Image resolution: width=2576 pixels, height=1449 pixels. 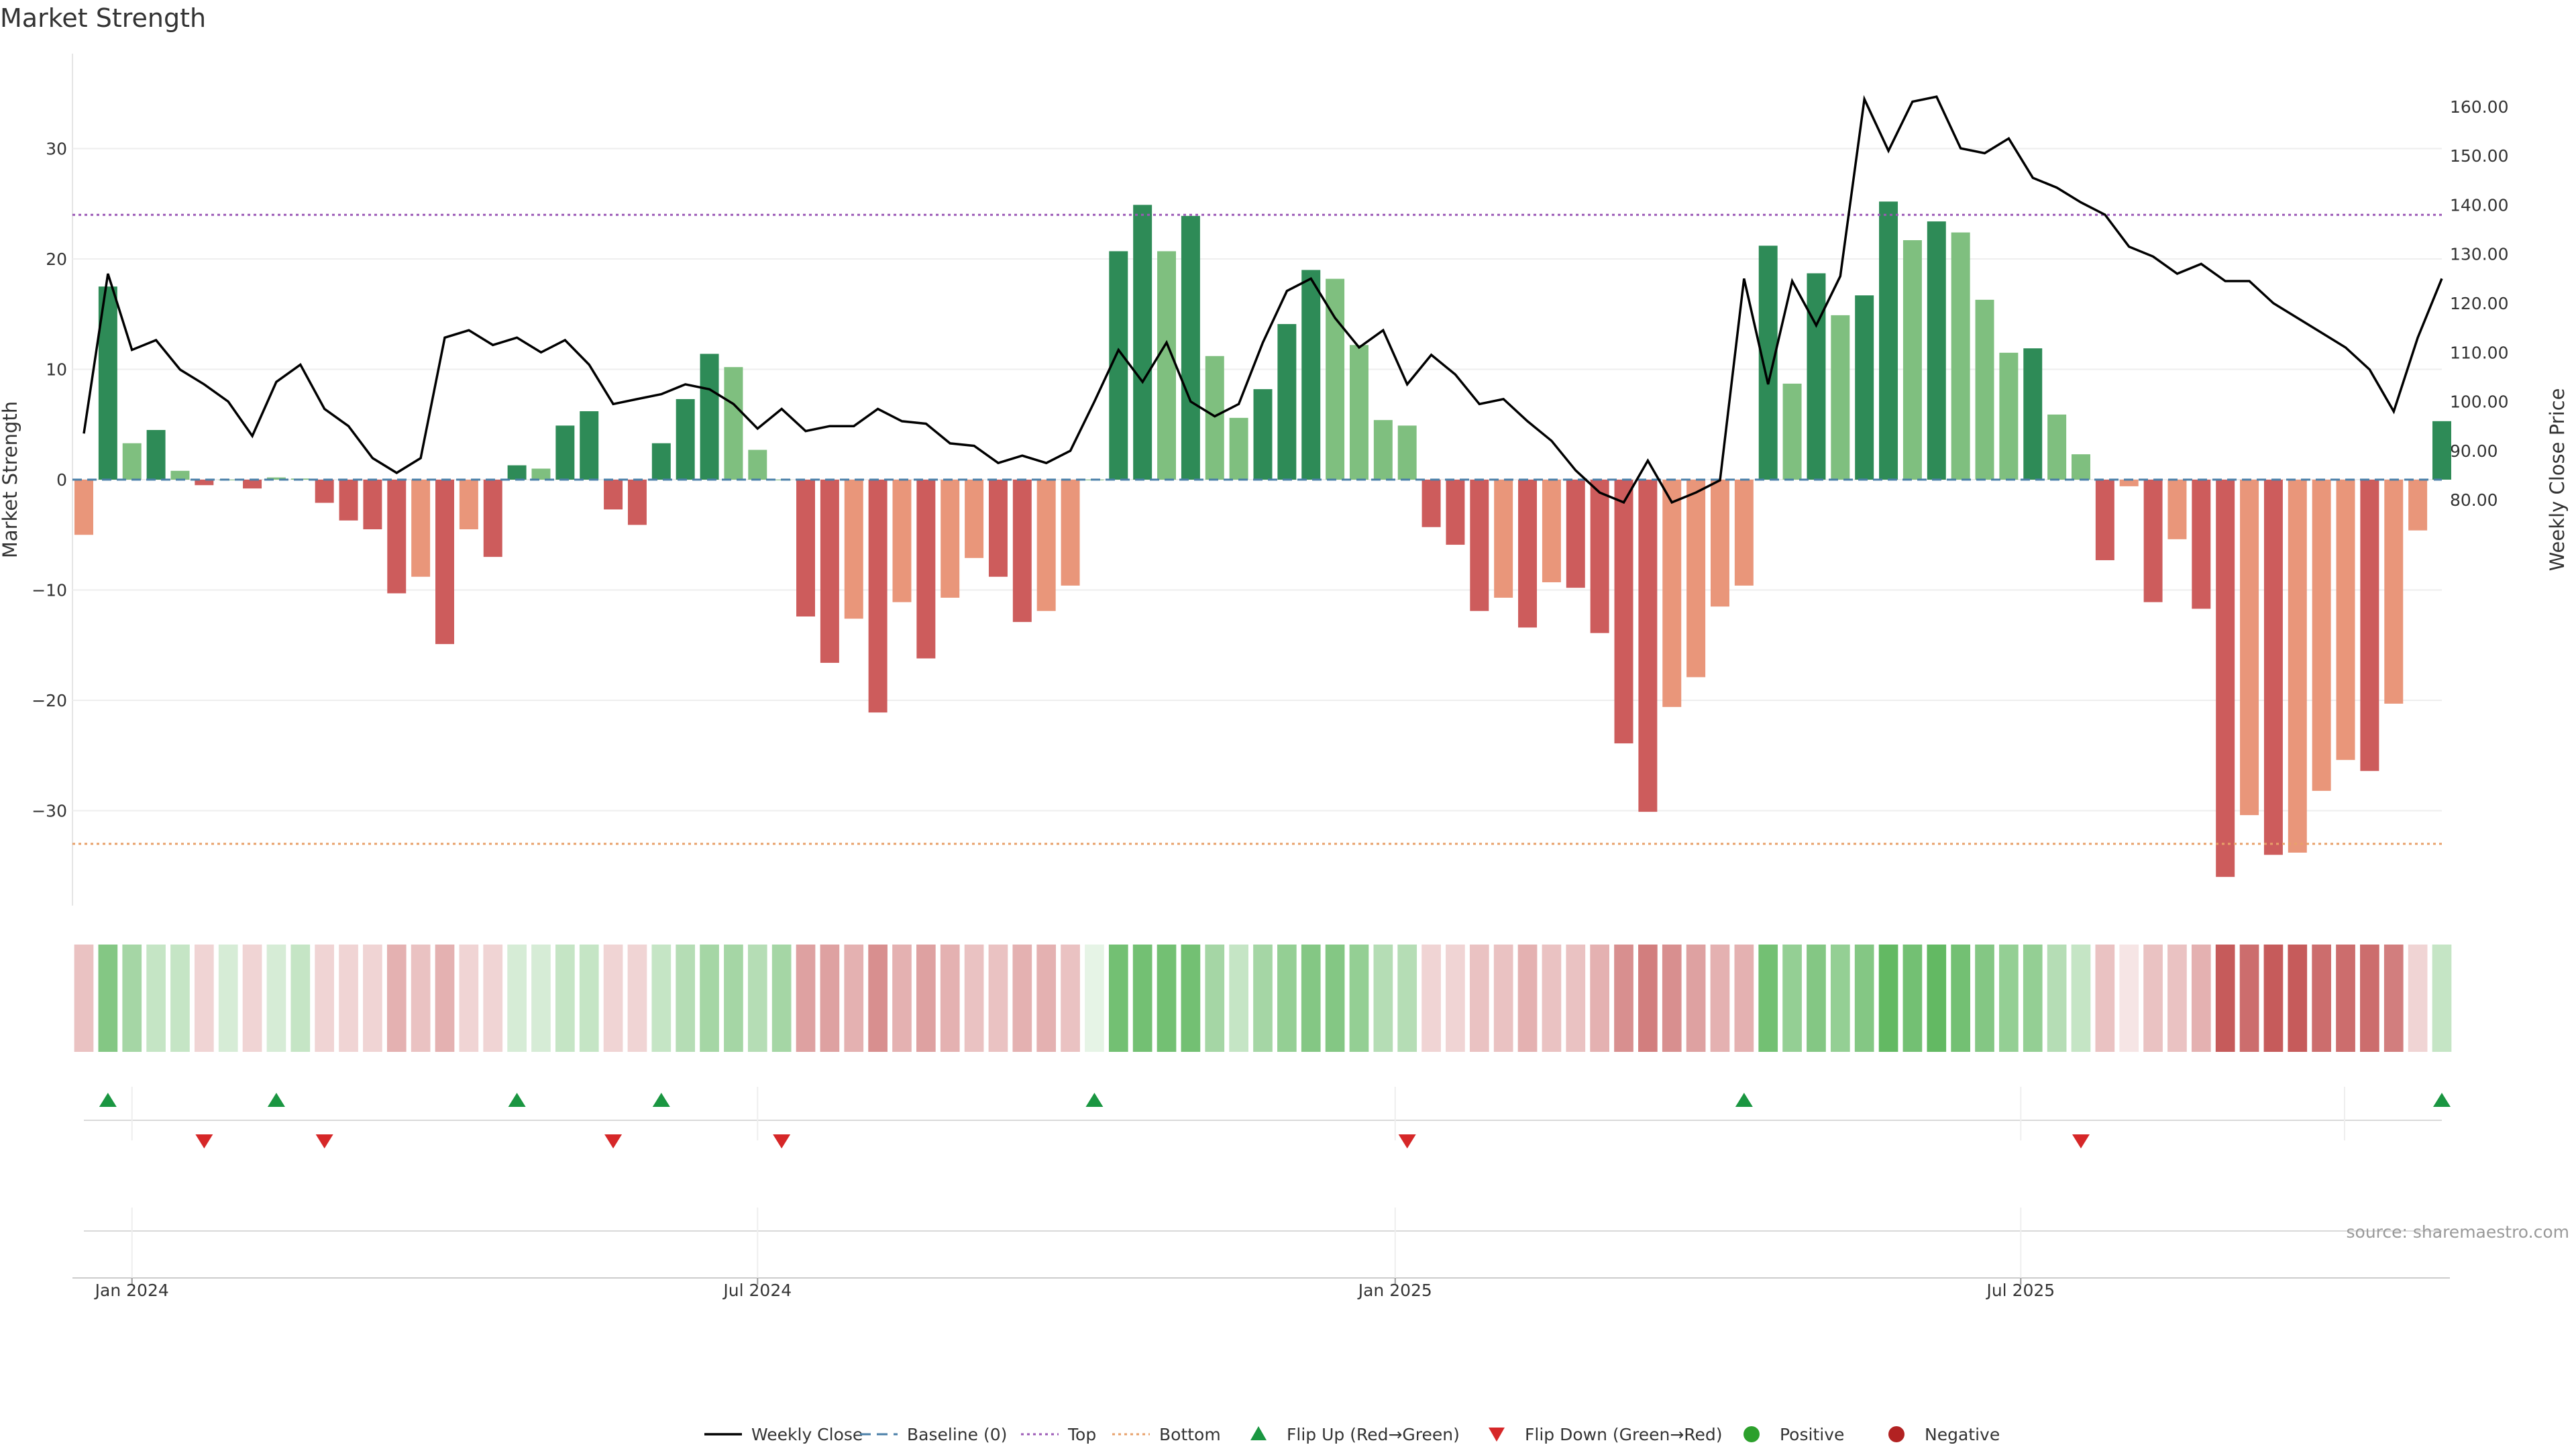 I want to click on legend-label: Positive, so click(x=1812, y=1434).